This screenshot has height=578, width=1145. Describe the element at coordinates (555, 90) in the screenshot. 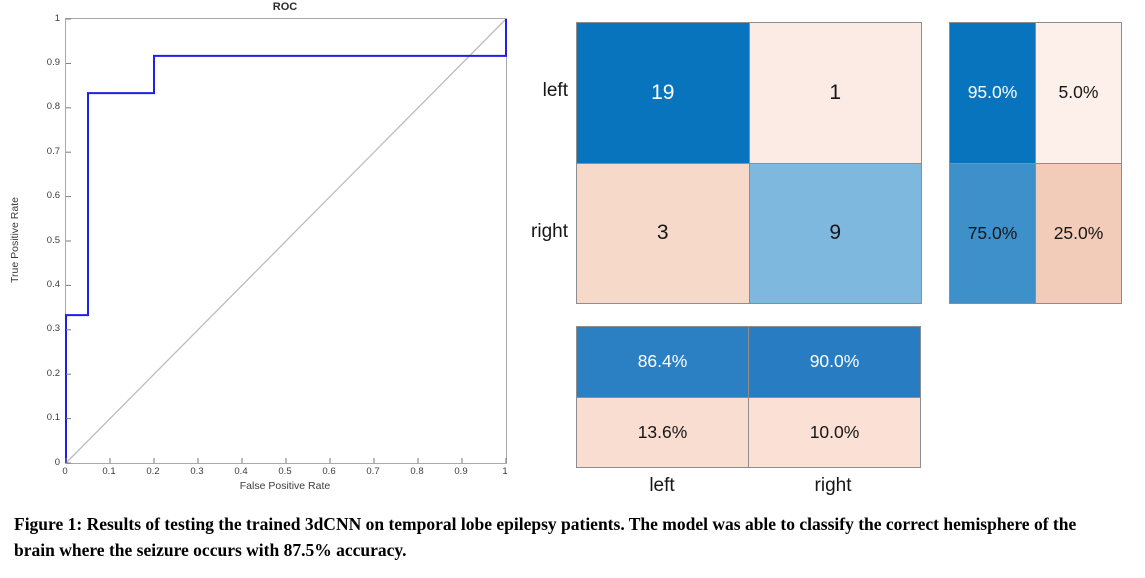

I see `row-label-left: left` at that location.